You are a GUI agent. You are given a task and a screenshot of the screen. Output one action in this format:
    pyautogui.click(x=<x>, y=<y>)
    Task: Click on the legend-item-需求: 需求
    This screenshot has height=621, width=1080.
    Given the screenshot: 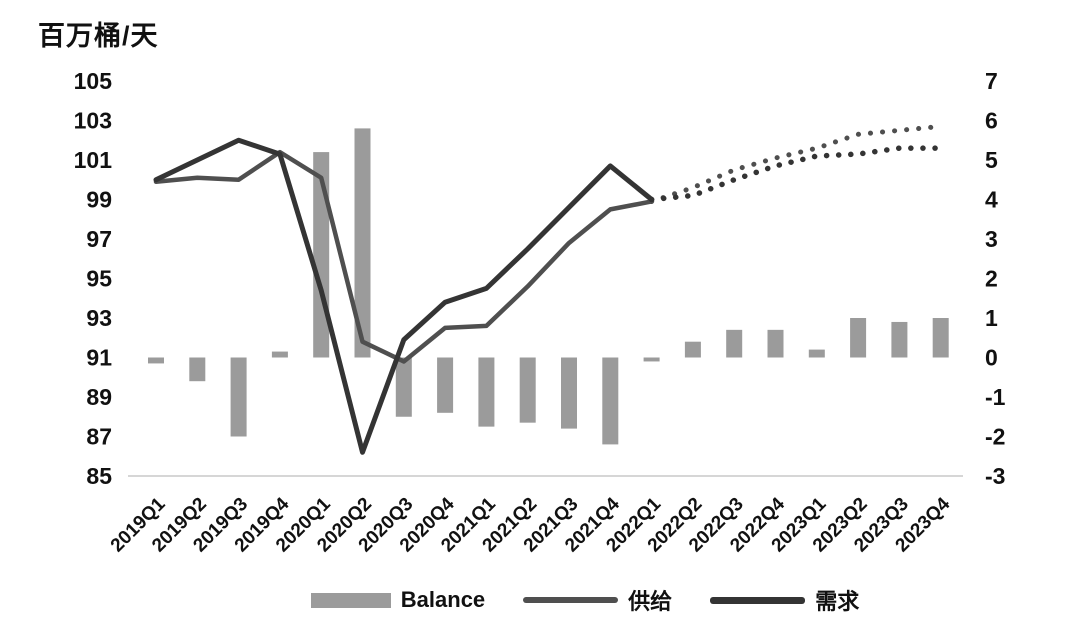 What is the action you would take?
    pyautogui.click(x=784, y=600)
    